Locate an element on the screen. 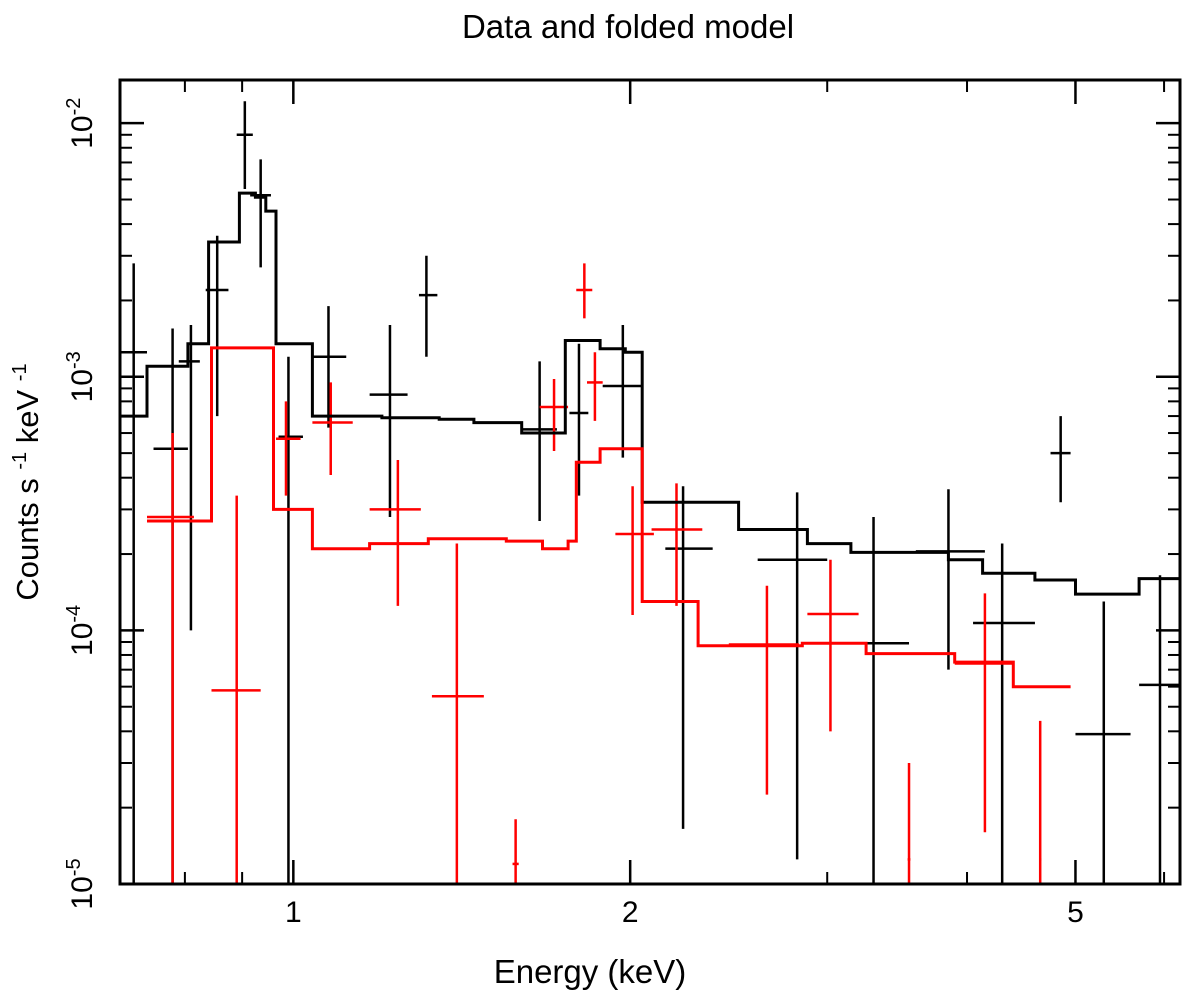 Image resolution: width=1200 pixels, height=995 pixels. x-tick-label: 1 is located at coordinates (293, 912).